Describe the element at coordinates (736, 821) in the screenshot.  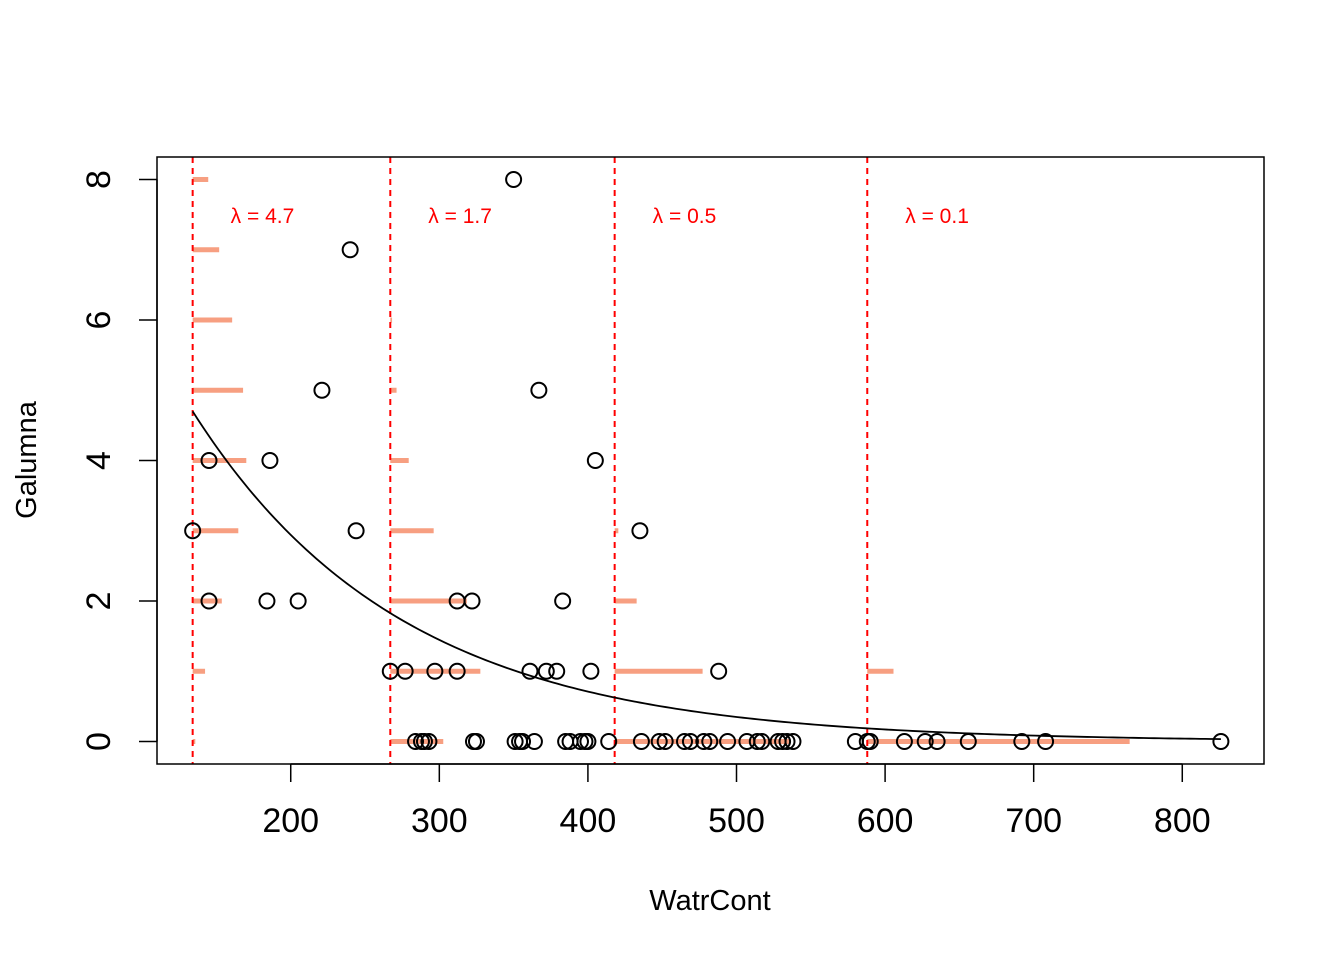
I see `x-tick-label: 500` at that location.